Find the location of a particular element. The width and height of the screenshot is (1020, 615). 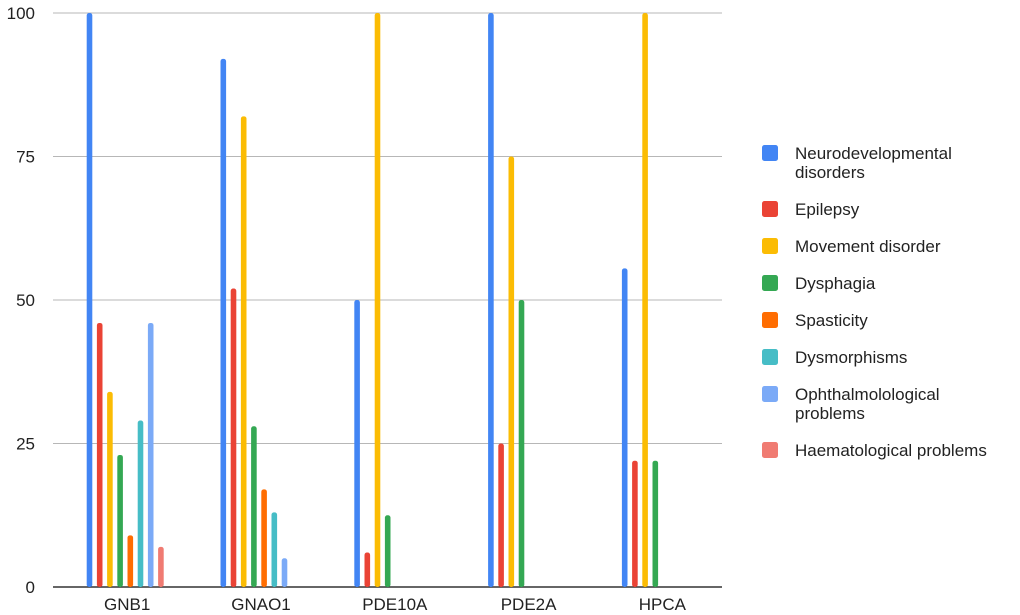

legend-label: Dysmorphisms is located at coordinates (851, 357).